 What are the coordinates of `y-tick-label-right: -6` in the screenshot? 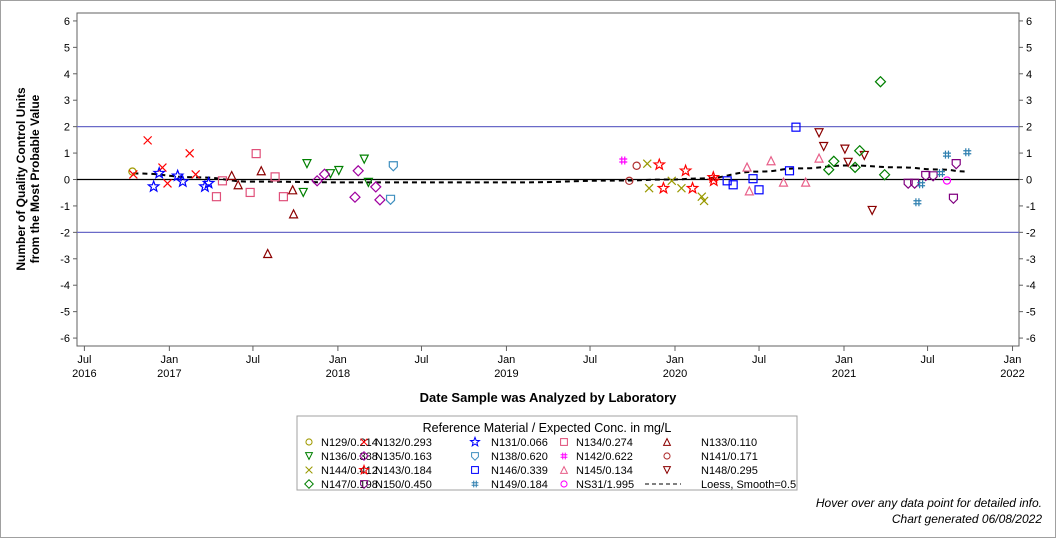 It's located at (1031, 339).